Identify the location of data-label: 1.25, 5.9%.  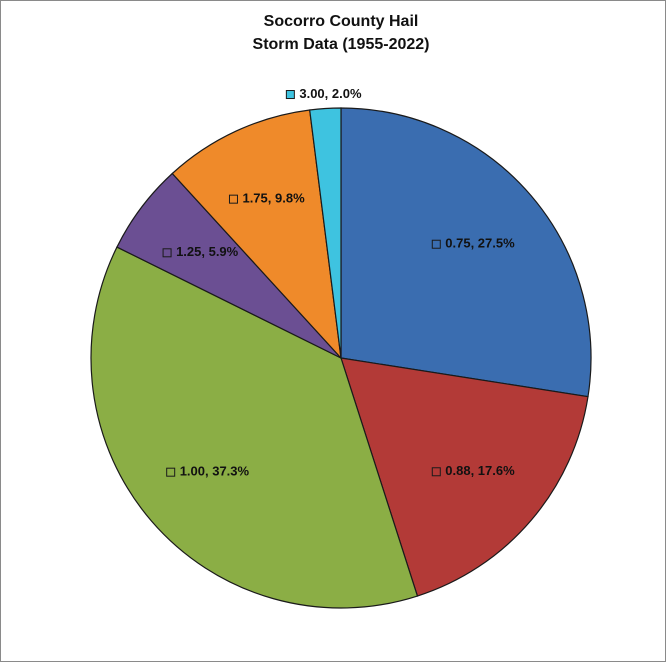
(207, 251).